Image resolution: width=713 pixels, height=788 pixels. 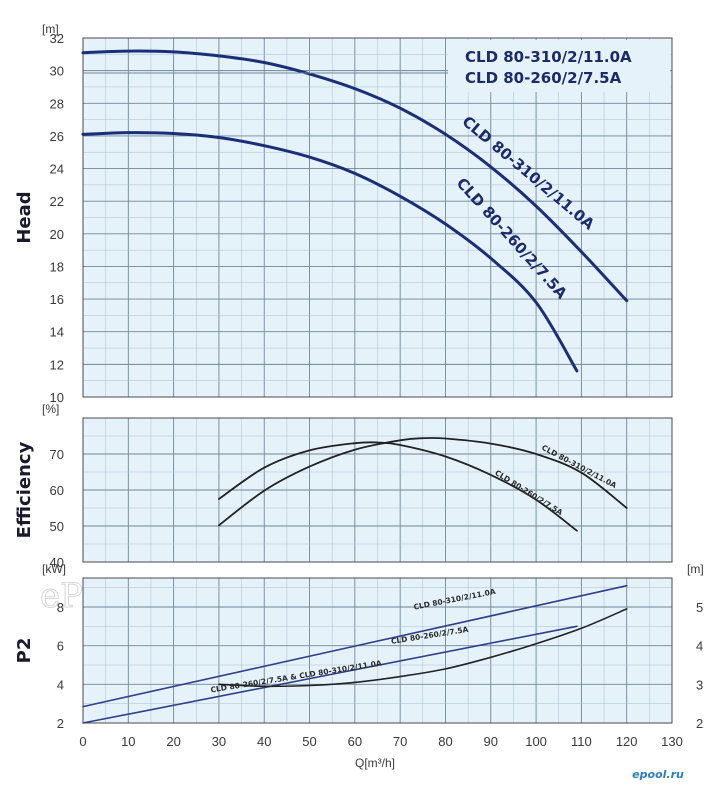 I want to click on y-tick-label: 12, so click(x=57, y=364).